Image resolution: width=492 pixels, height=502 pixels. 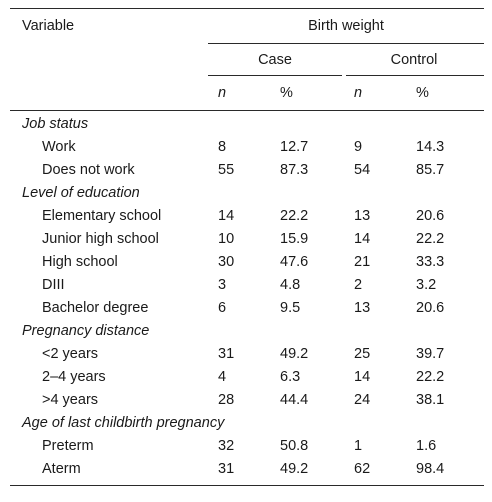 What do you see at coordinates (247, 285) in the screenshot?
I see `table-row: DIII 3 4.8 2 3.2` at bounding box center [247, 285].